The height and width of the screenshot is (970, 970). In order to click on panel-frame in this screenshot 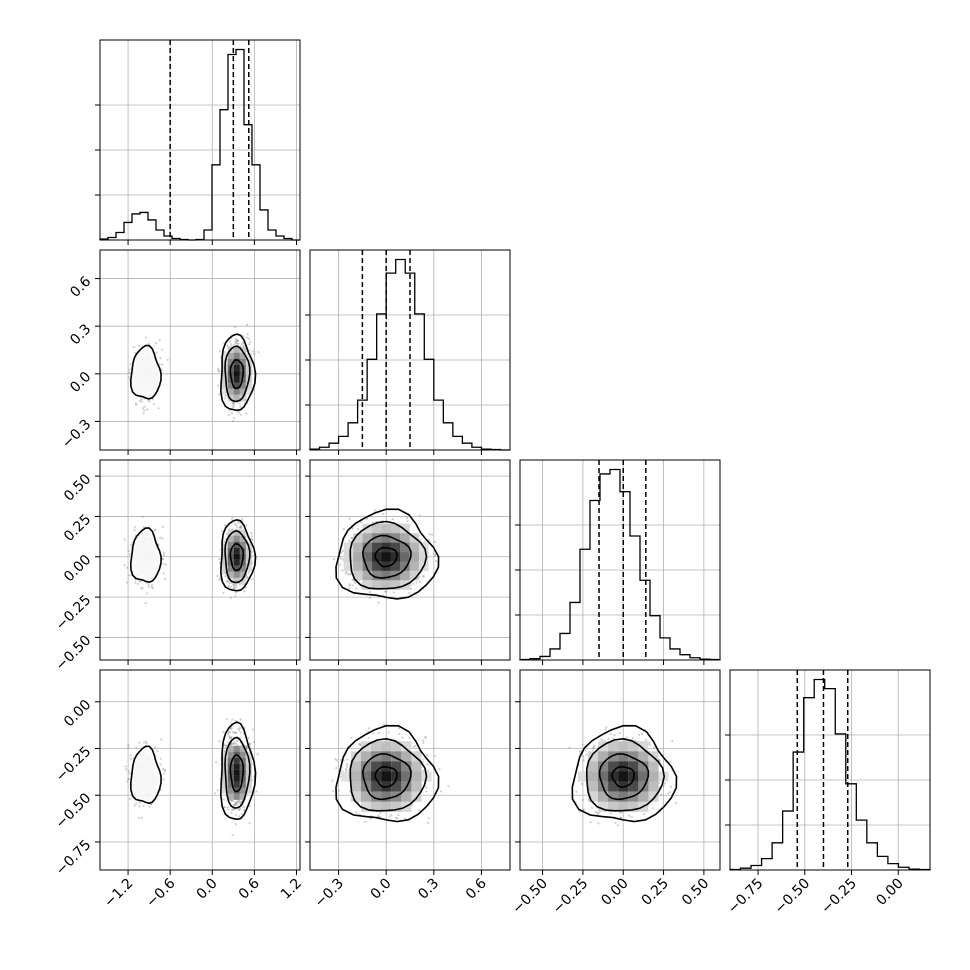, I will do `click(410, 350)`.